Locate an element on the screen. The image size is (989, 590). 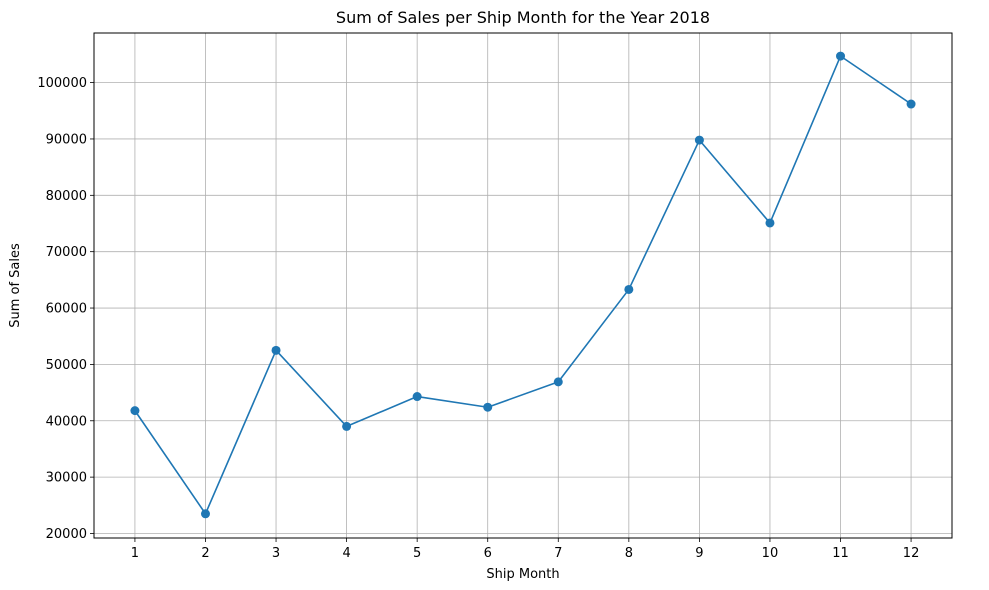
x-tick-label: 8 is located at coordinates (629, 553).